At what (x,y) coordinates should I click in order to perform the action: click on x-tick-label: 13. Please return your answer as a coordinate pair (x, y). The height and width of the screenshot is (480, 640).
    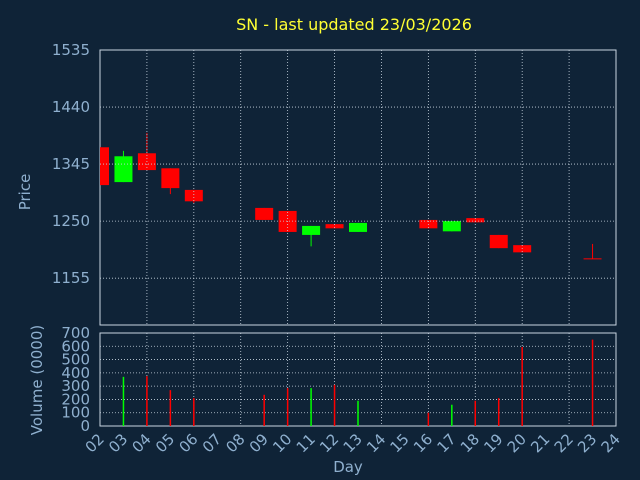
    Looking at the image, I should click on (353, 443).